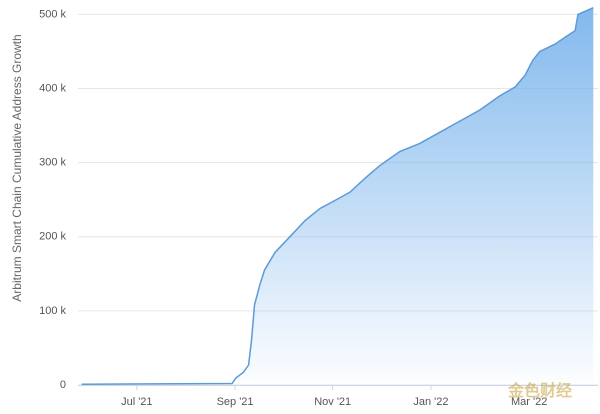 The width and height of the screenshot is (600, 414). I want to click on x-tick-label: Nov '21, so click(332, 402).